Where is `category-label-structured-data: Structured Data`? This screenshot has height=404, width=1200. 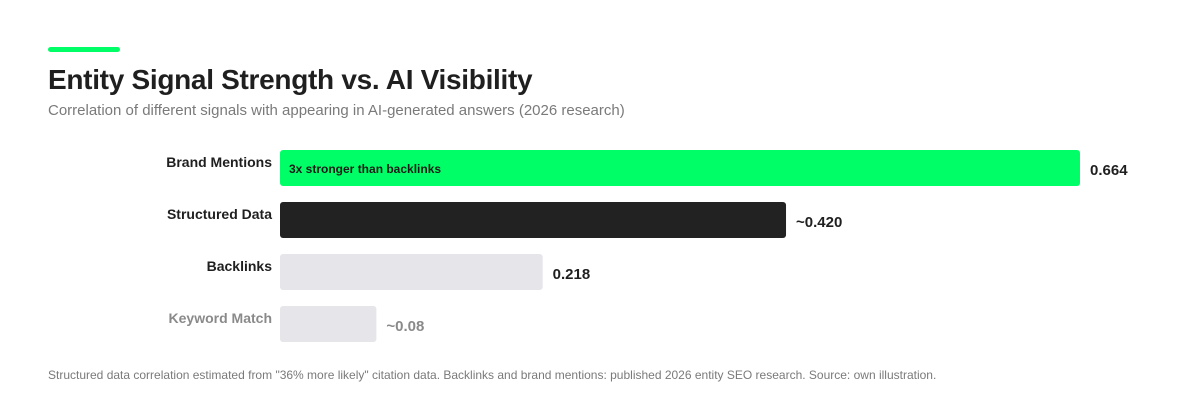
category-label-structured-data: Structured Data is located at coordinates (219, 214).